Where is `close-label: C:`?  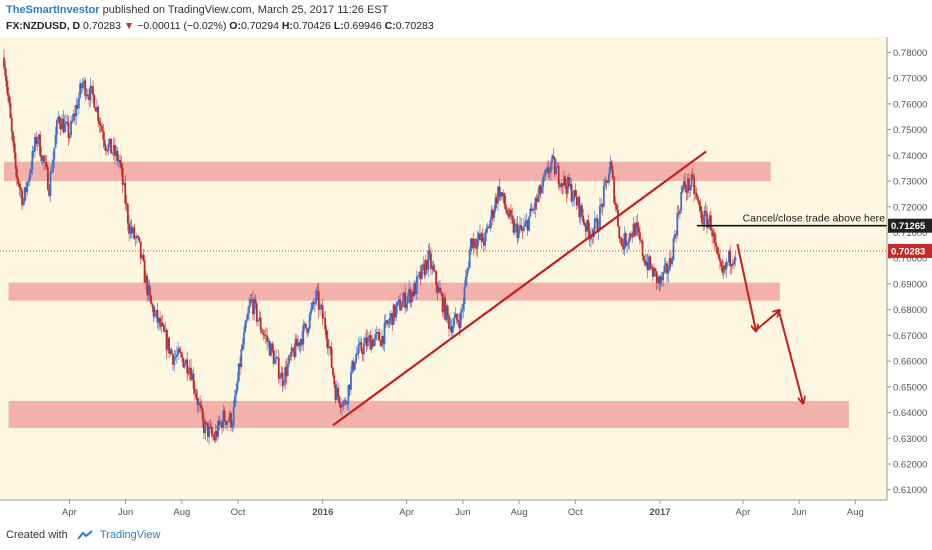 close-label: C: is located at coordinates (390, 26).